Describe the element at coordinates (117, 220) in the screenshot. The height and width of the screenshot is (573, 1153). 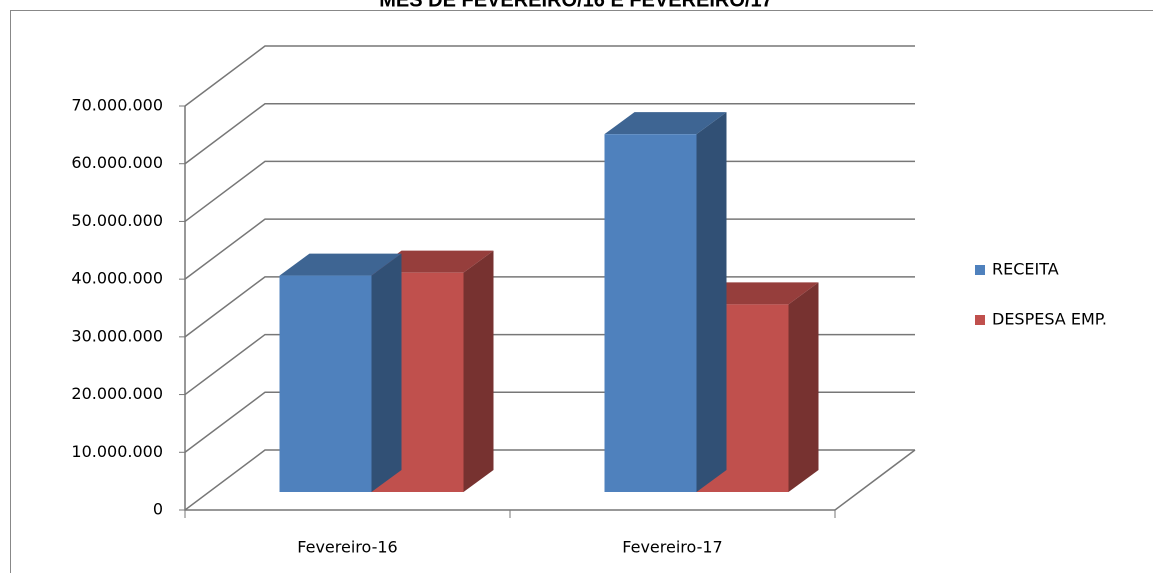
I see `y-tick-label: 50.000.000` at that location.